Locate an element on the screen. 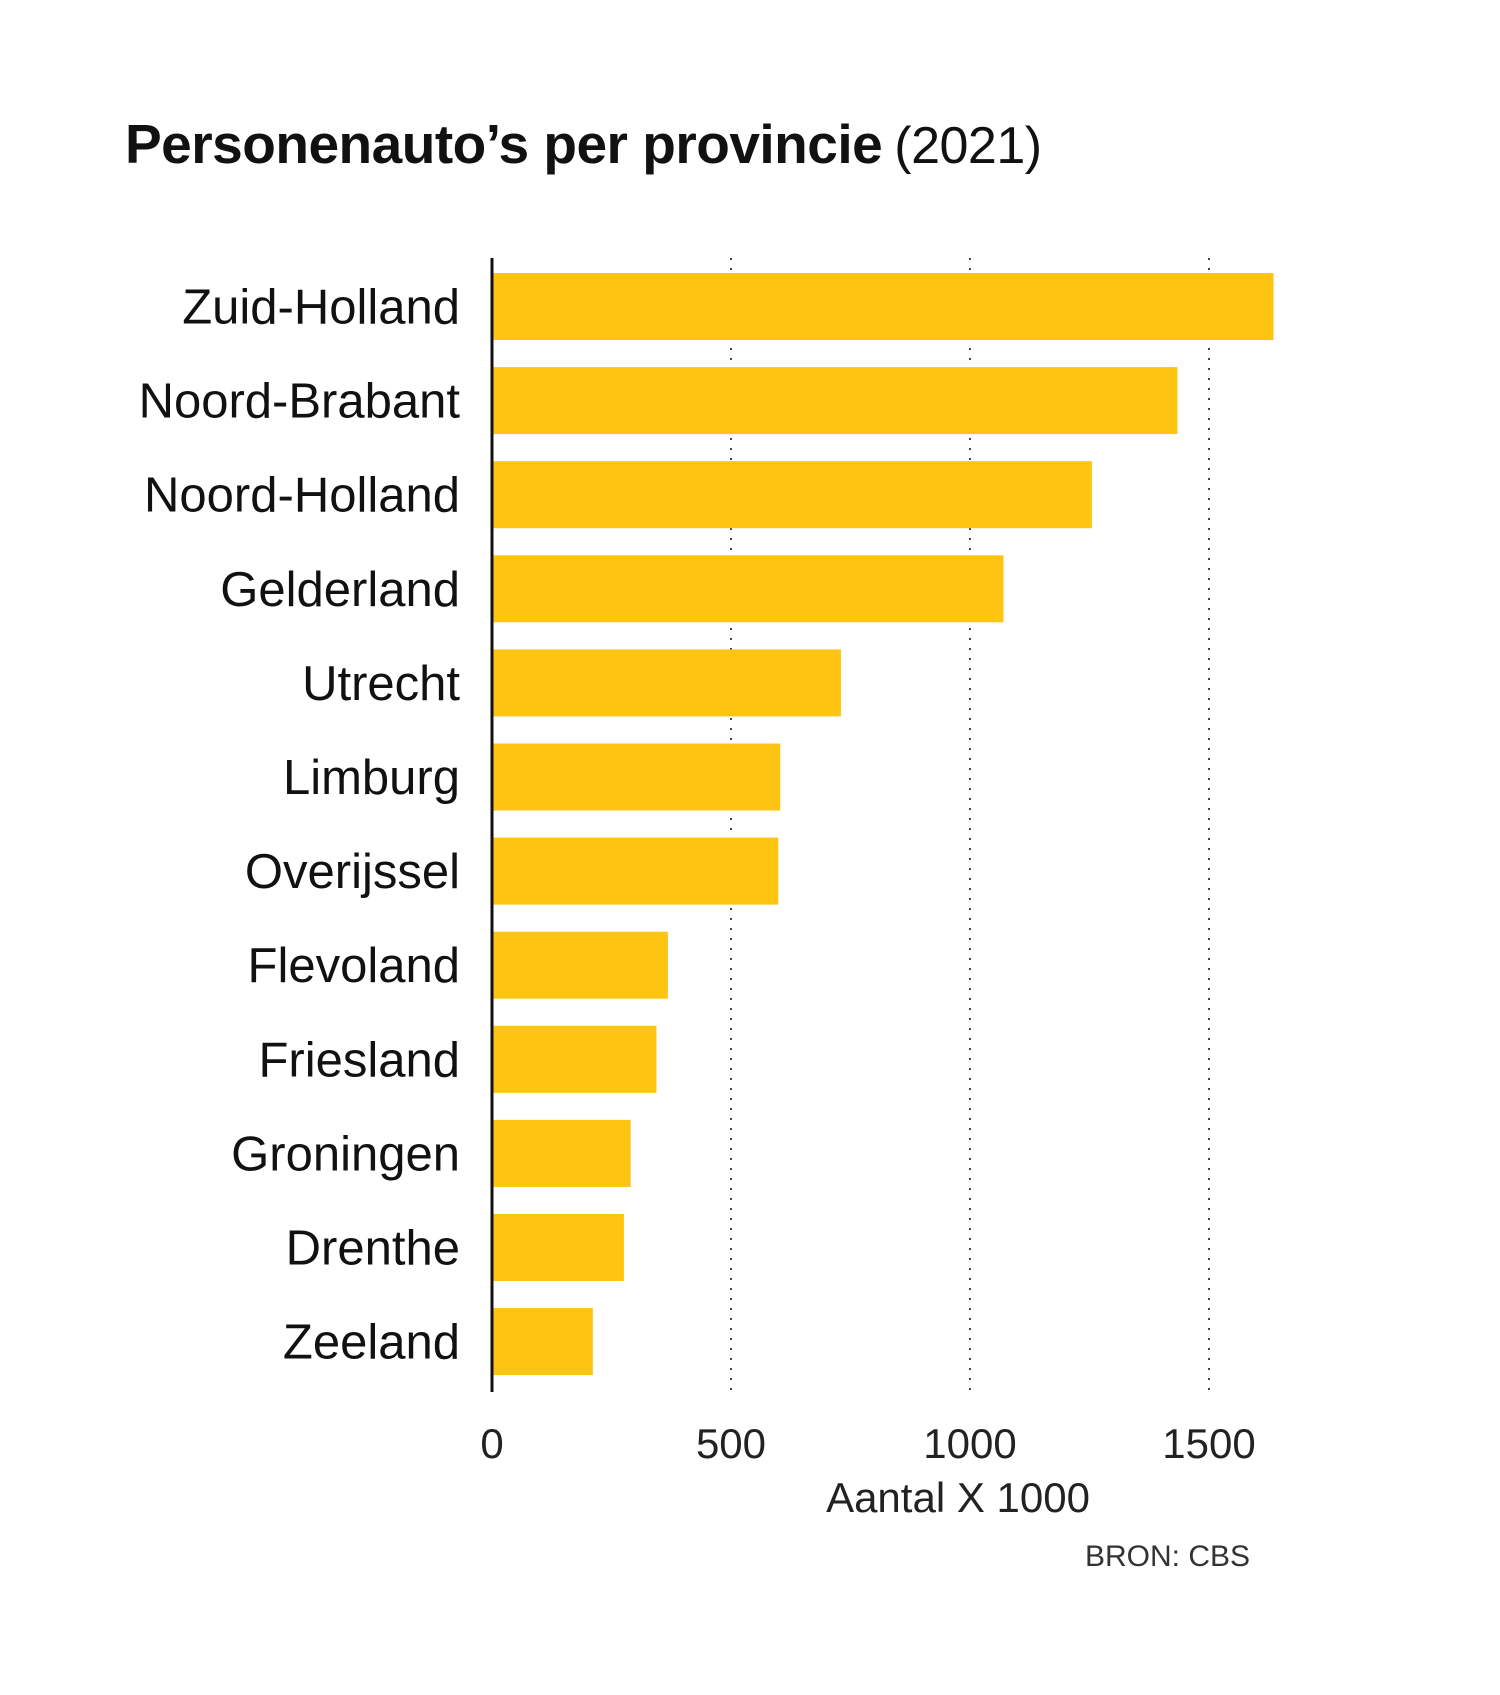 The width and height of the screenshot is (1500, 1695). x-tick-label: 0 is located at coordinates (491, 1443).